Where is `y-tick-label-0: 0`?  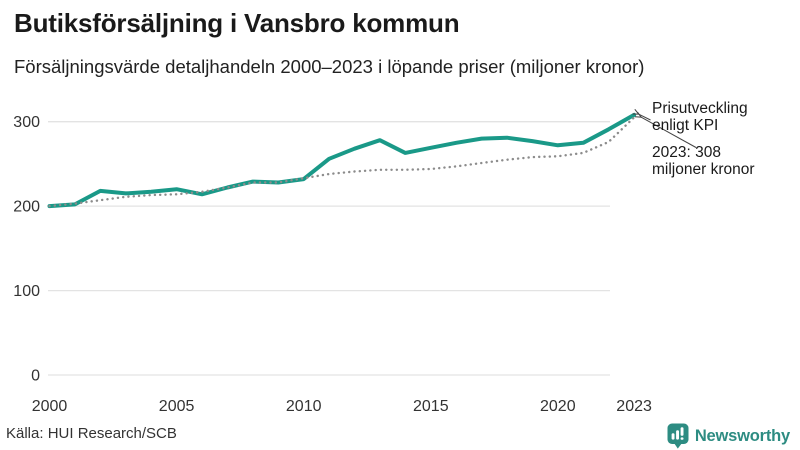
y-tick-label-0: 0 is located at coordinates (35, 376).